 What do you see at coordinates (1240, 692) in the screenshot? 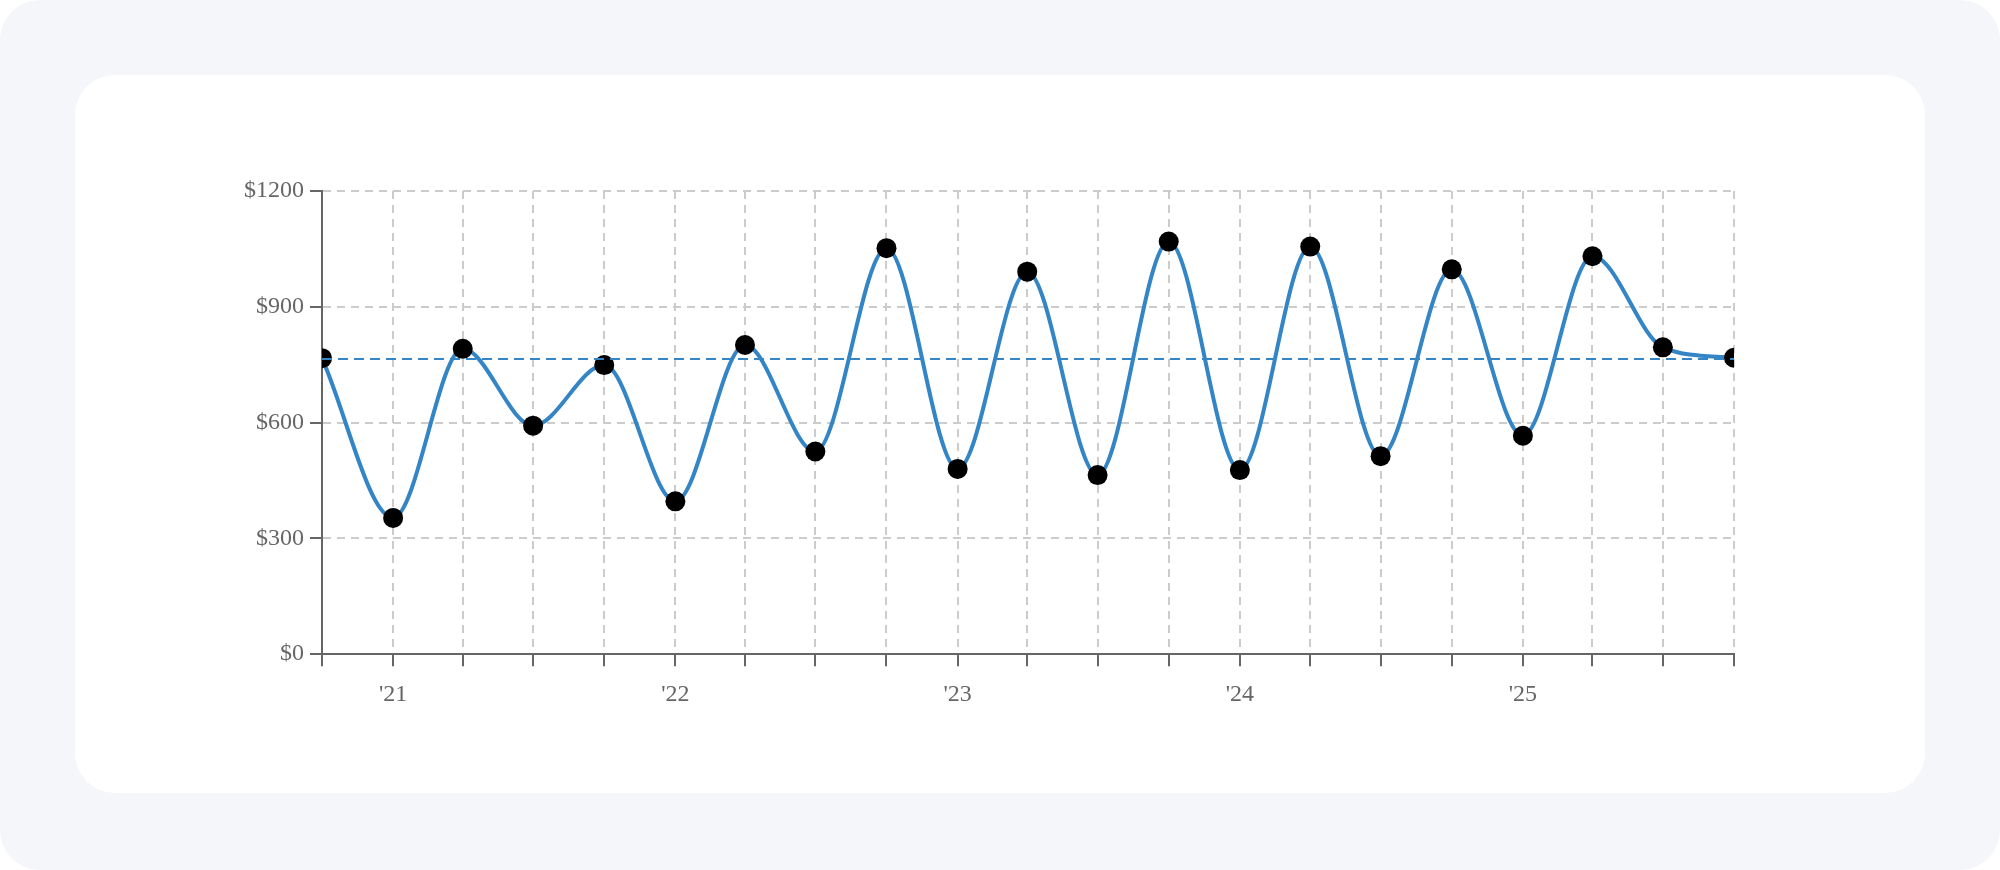
I see `x-tick-label: '24` at bounding box center [1240, 692].